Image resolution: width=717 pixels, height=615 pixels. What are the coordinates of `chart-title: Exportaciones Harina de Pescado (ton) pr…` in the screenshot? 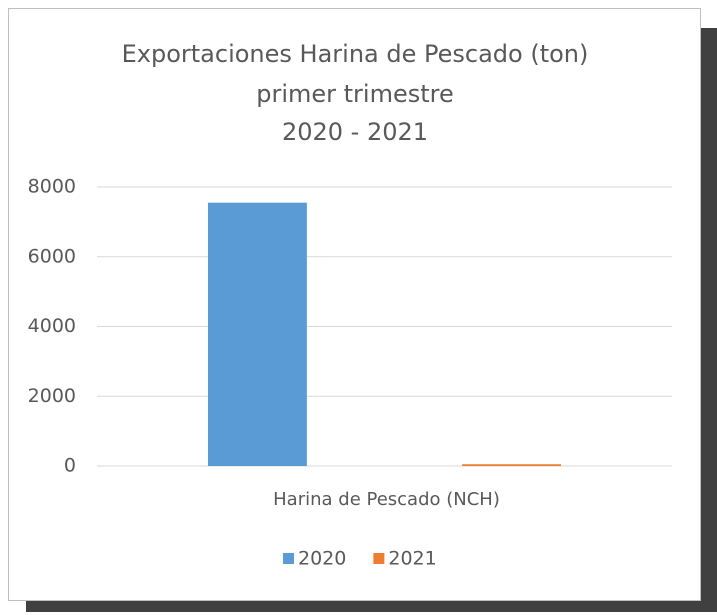 It's located at (355, 93).